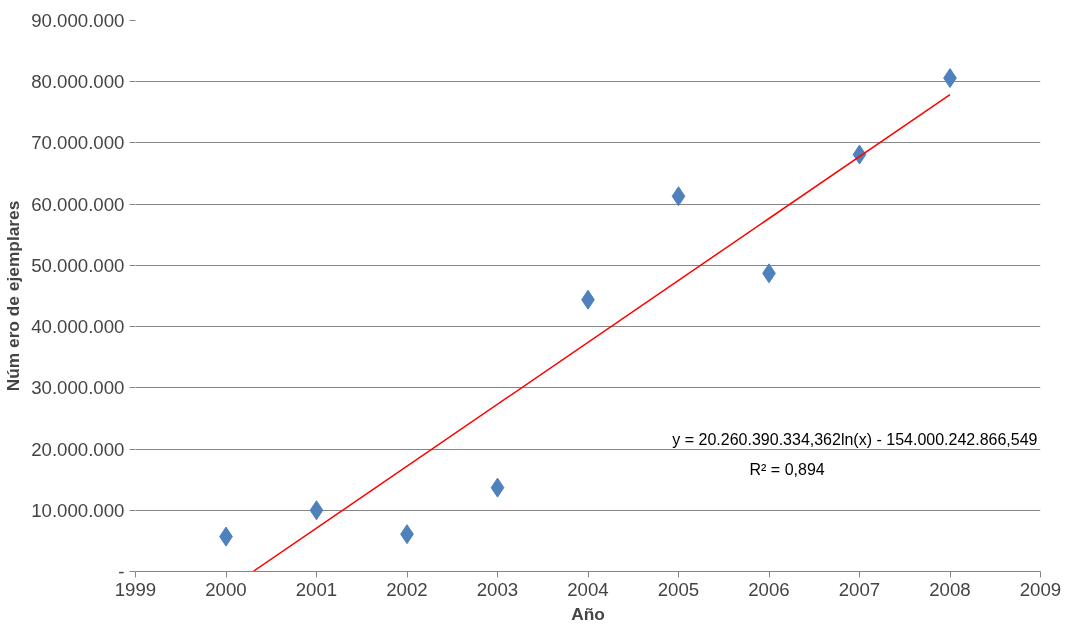  I want to click on x-tick-label: 2001, so click(316, 589).